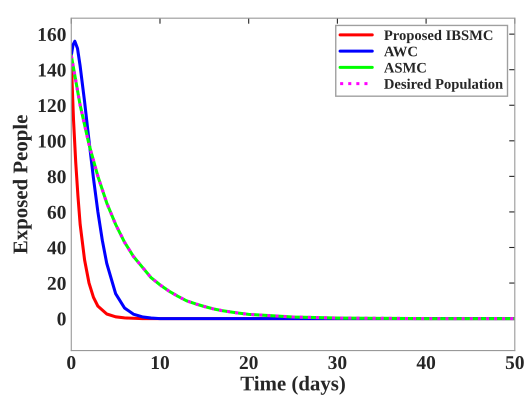 This screenshot has height=403, width=528. What do you see at coordinates (52, 35) in the screenshot?
I see `y-tick-label: 160` at bounding box center [52, 35].